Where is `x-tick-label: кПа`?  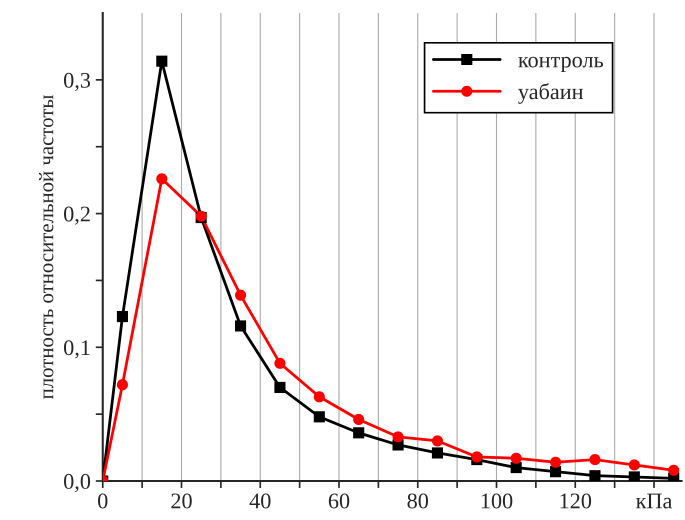 x-tick-label: кПа is located at coordinates (654, 501).